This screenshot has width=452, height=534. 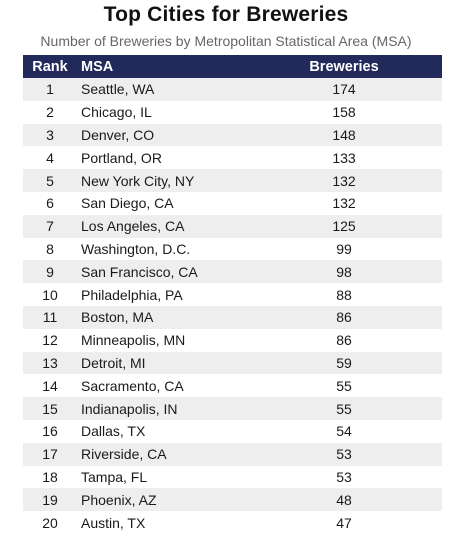 What do you see at coordinates (181, 66) in the screenshot?
I see `column-header-msa: MSA` at bounding box center [181, 66].